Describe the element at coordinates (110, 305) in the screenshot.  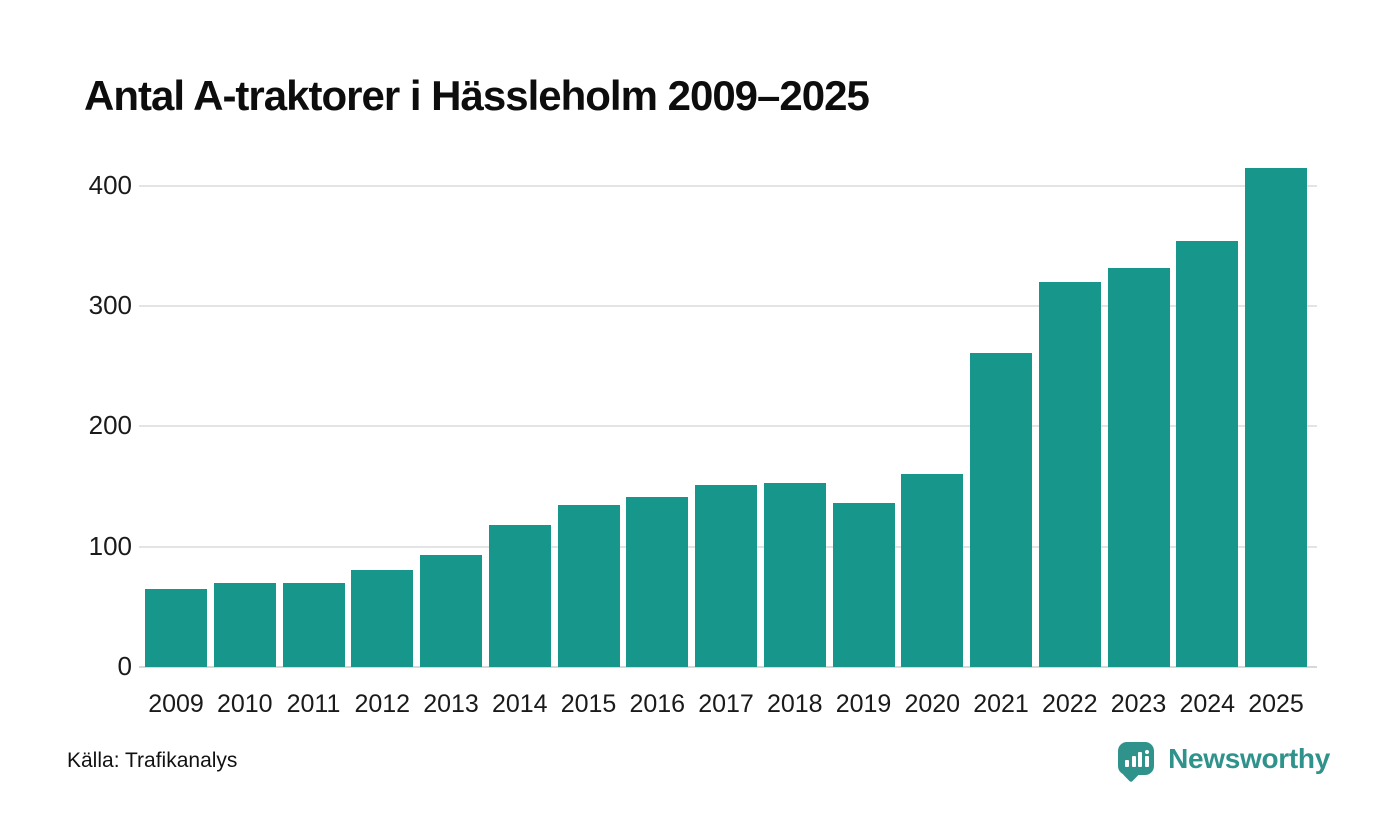
I see `y-tick-label-300: 300` at that location.